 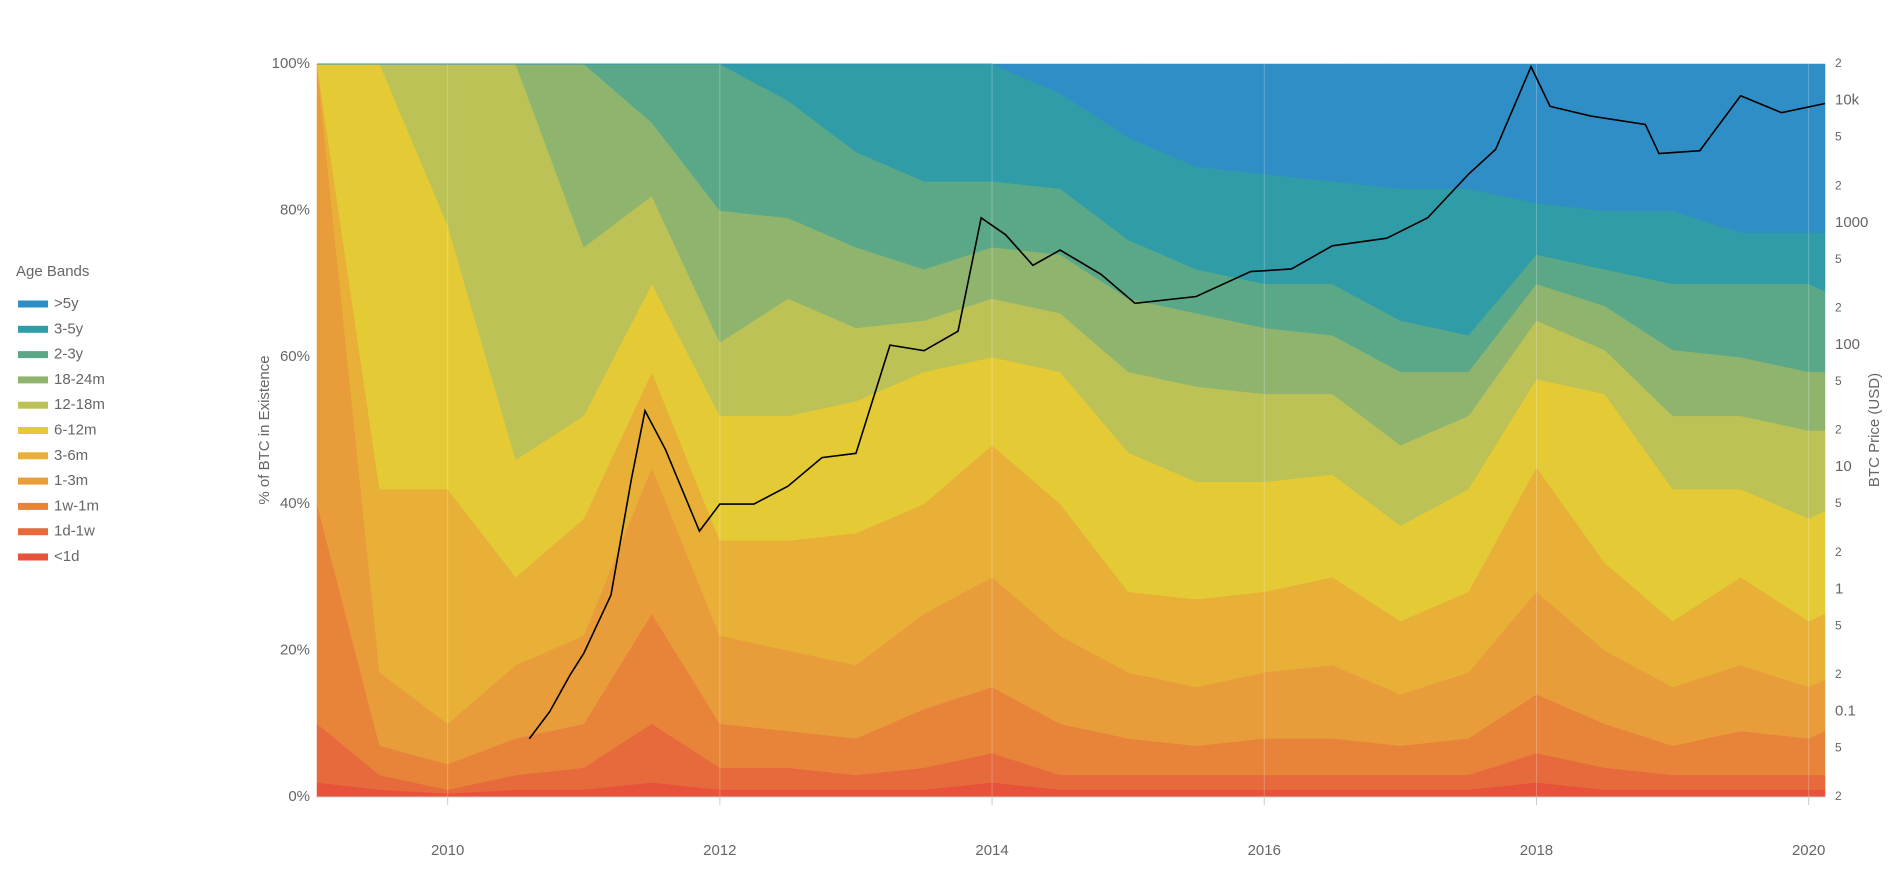 I want to click on legend-label: 12-18m, so click(x=79, y=404).